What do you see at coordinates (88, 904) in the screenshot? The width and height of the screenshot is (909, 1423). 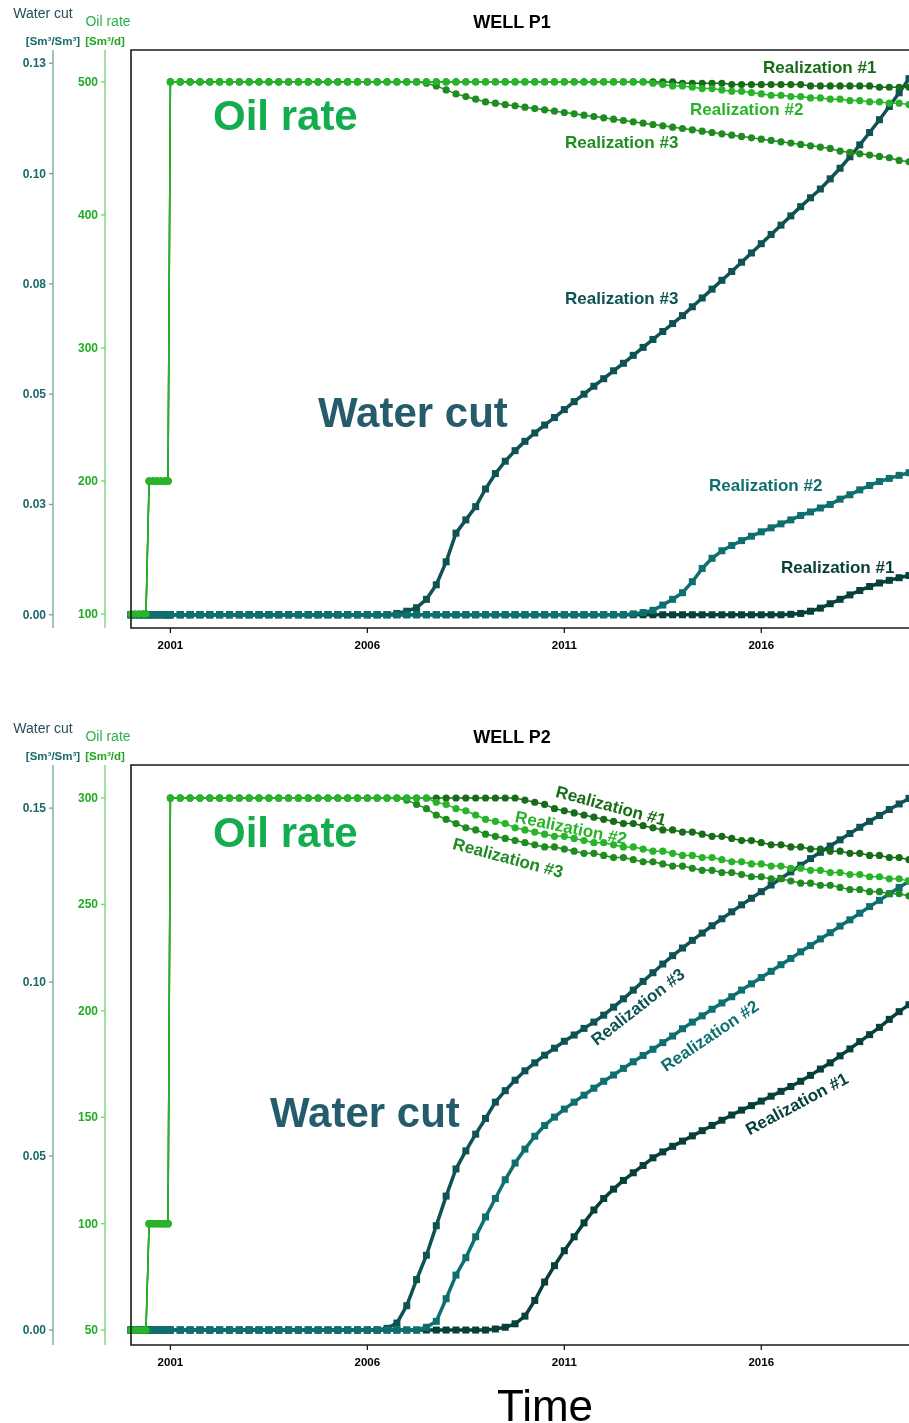 I see `y2-tick-label: 250` at bounding box center [88, 904].